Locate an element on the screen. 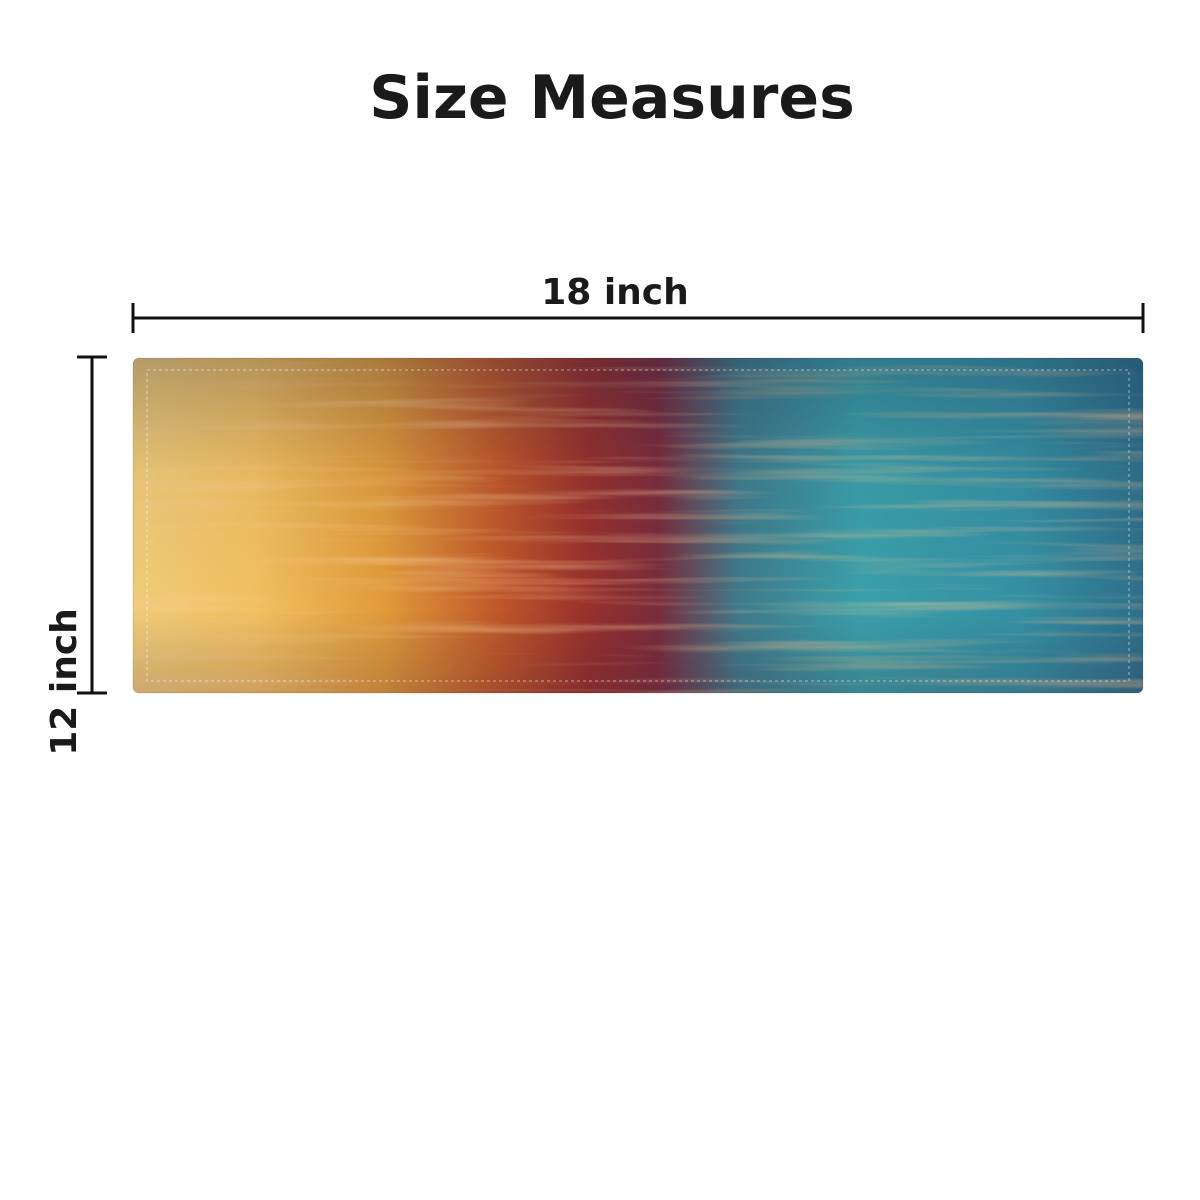 The width and height of the screenshot is (1200, 1200). width-measure is located at coordinates (638, 318).